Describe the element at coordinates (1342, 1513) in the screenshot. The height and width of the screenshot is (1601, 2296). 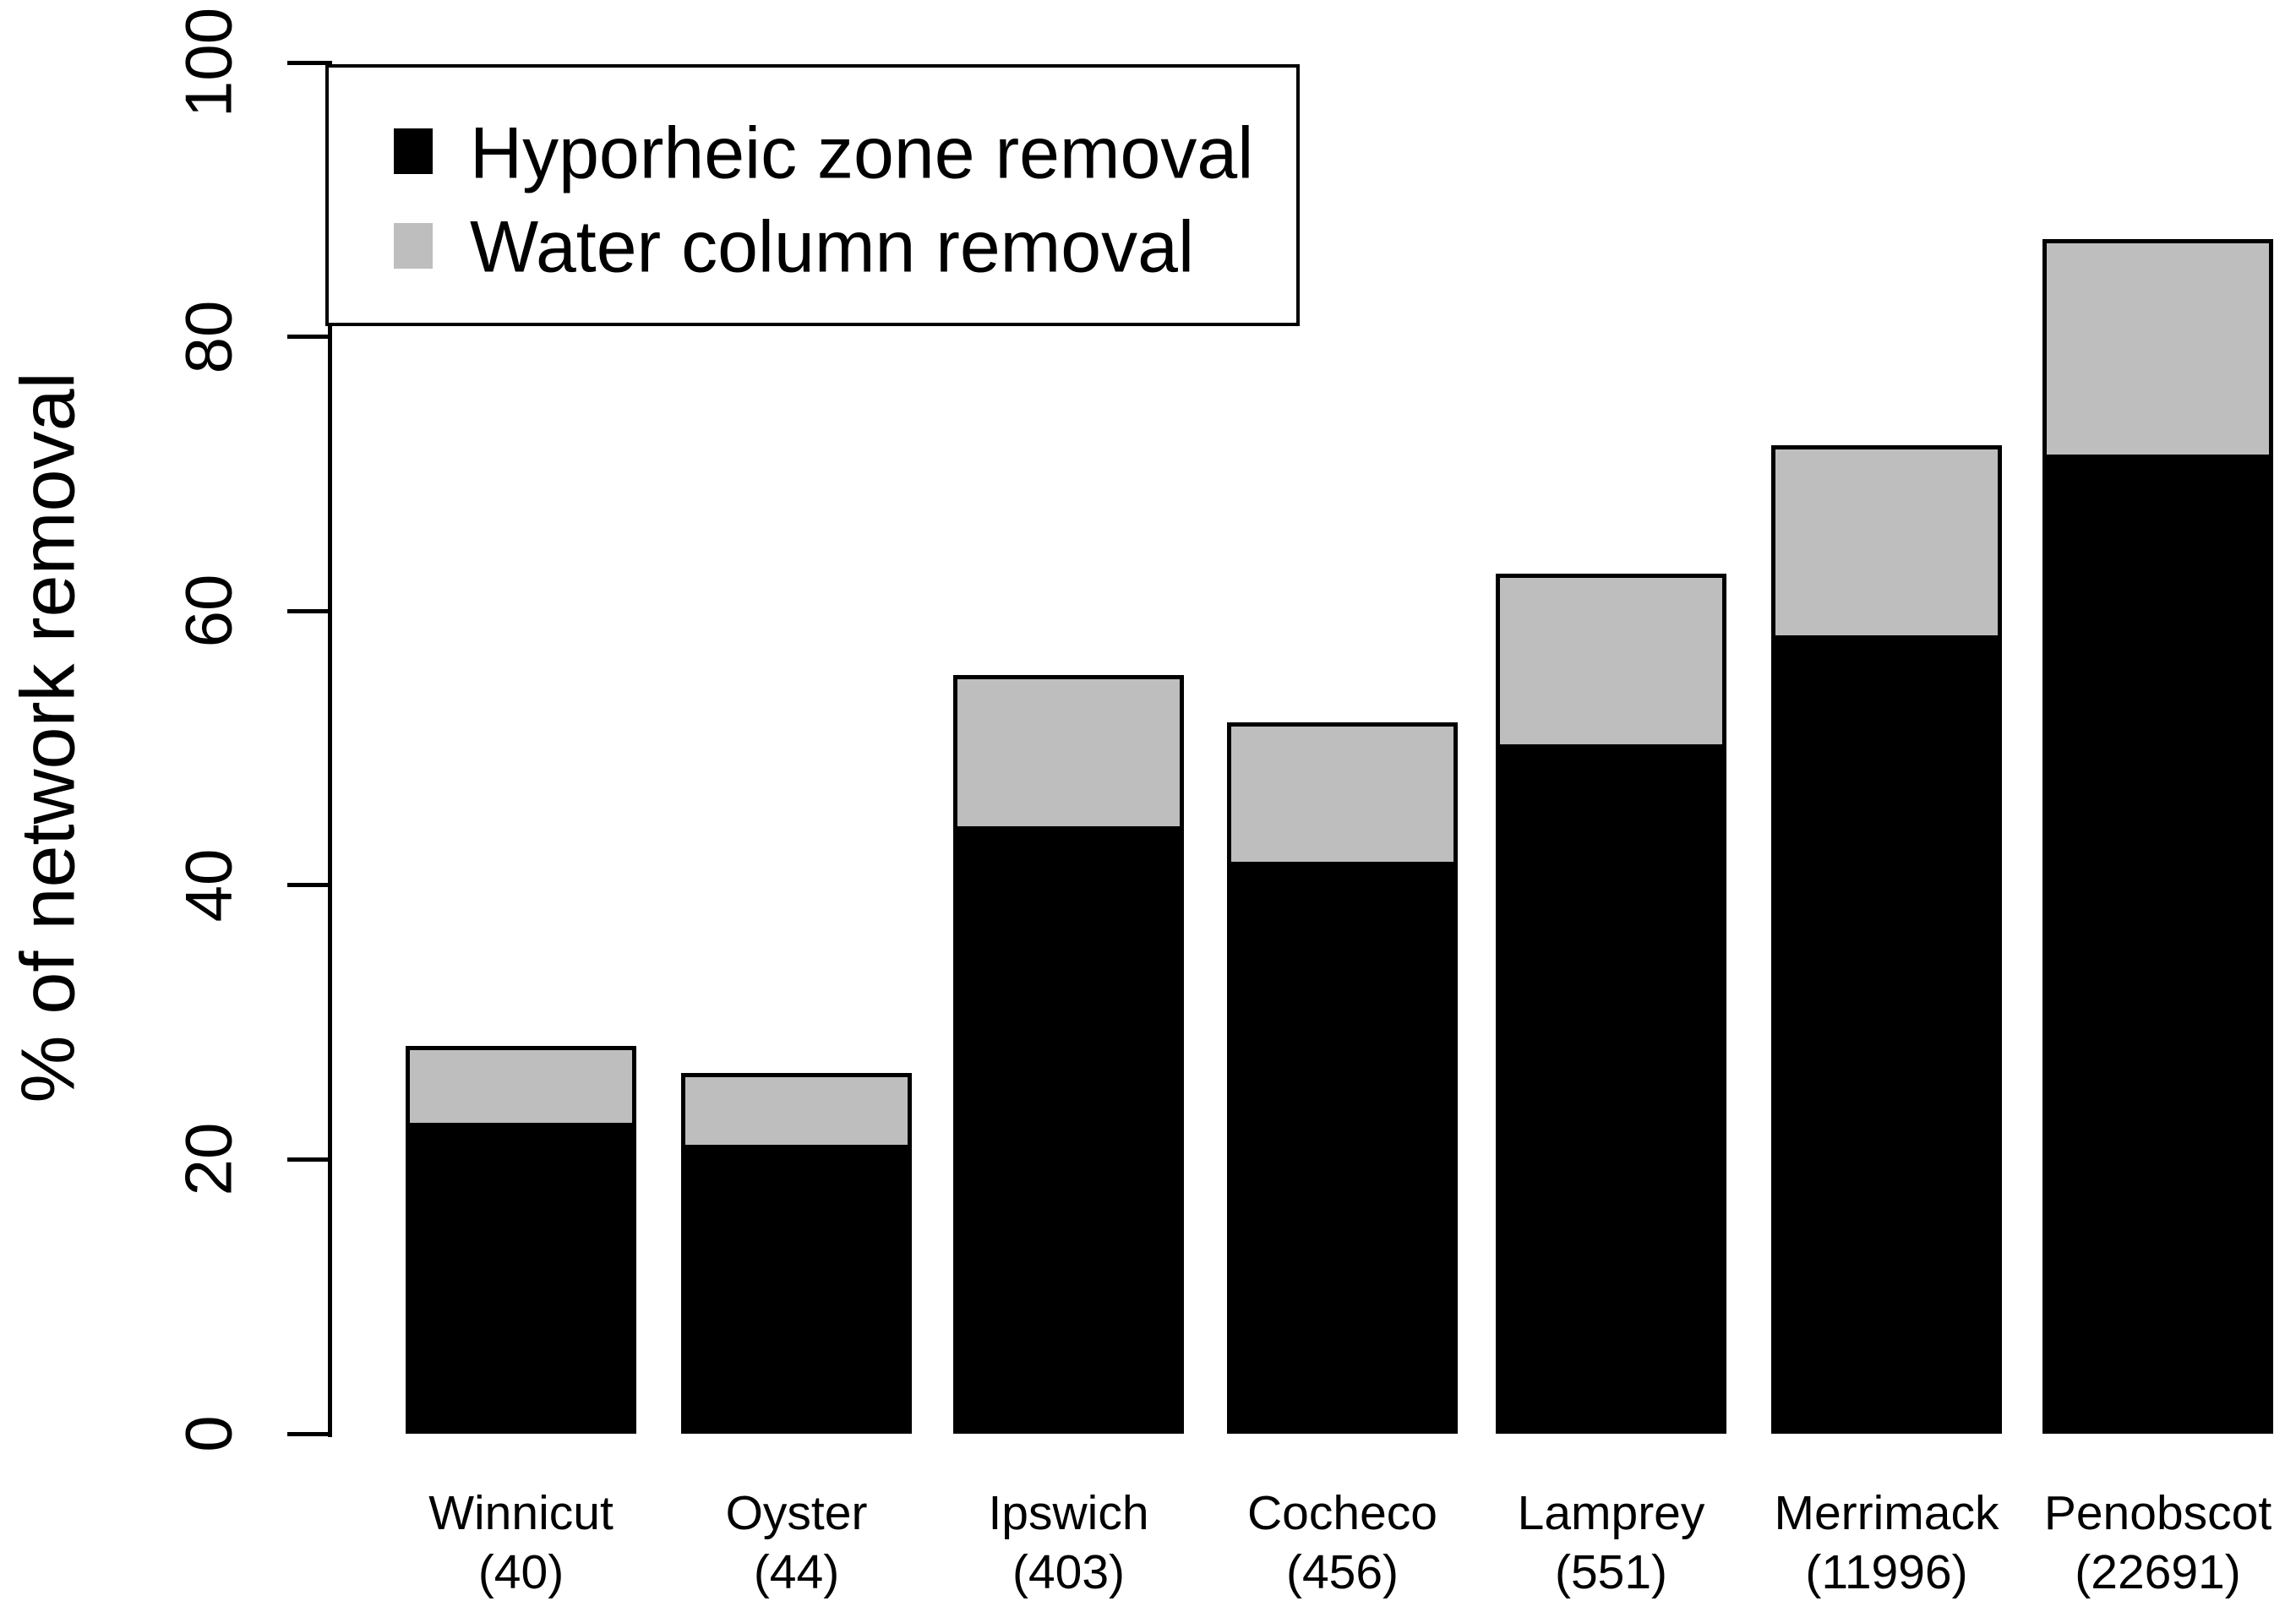
I see `category-label-cocheco: Cocheco` at that location.